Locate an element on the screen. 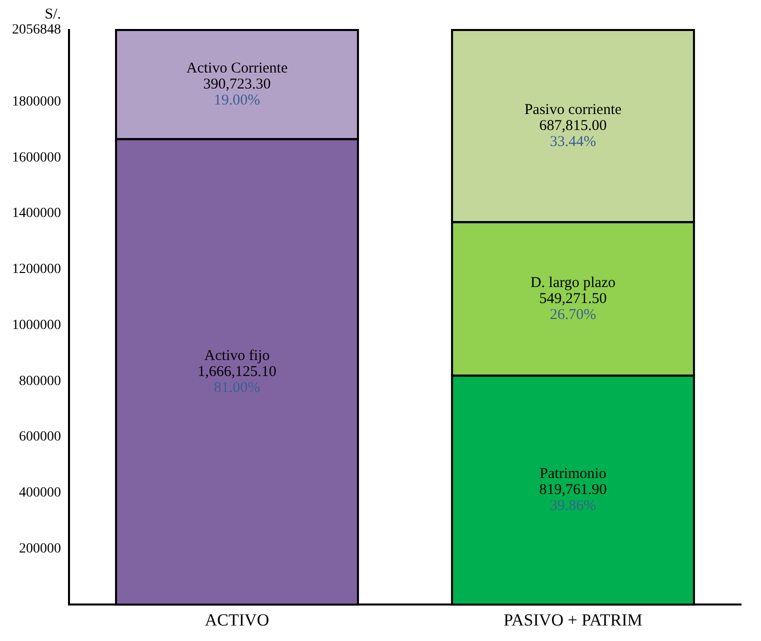  y-tick-label: 600000 is located at coordinates (40, 437).